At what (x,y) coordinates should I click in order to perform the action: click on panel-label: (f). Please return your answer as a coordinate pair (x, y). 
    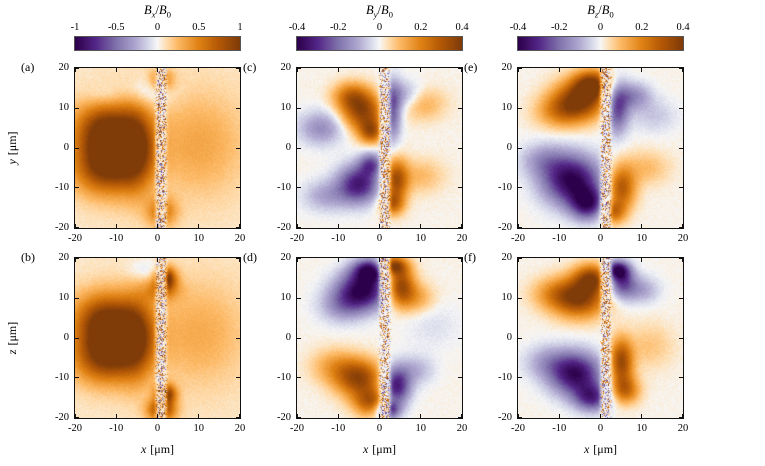
    Looking at the image, I should click on (470, 257).